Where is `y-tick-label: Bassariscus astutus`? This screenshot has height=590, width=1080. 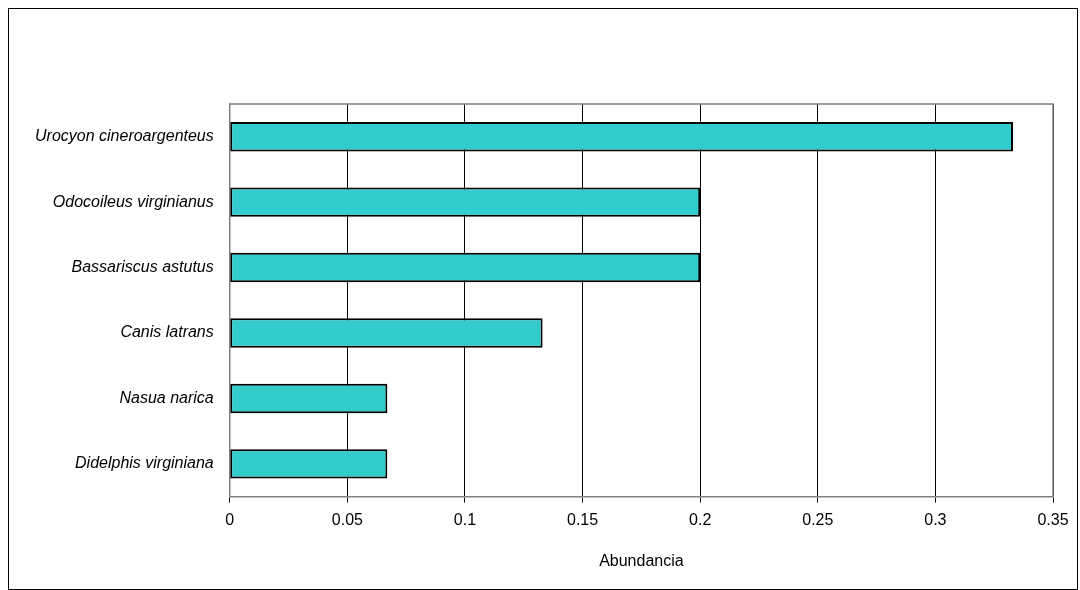
y-tick-label: Bassariscus astutus is located at coordinates (142, 267).